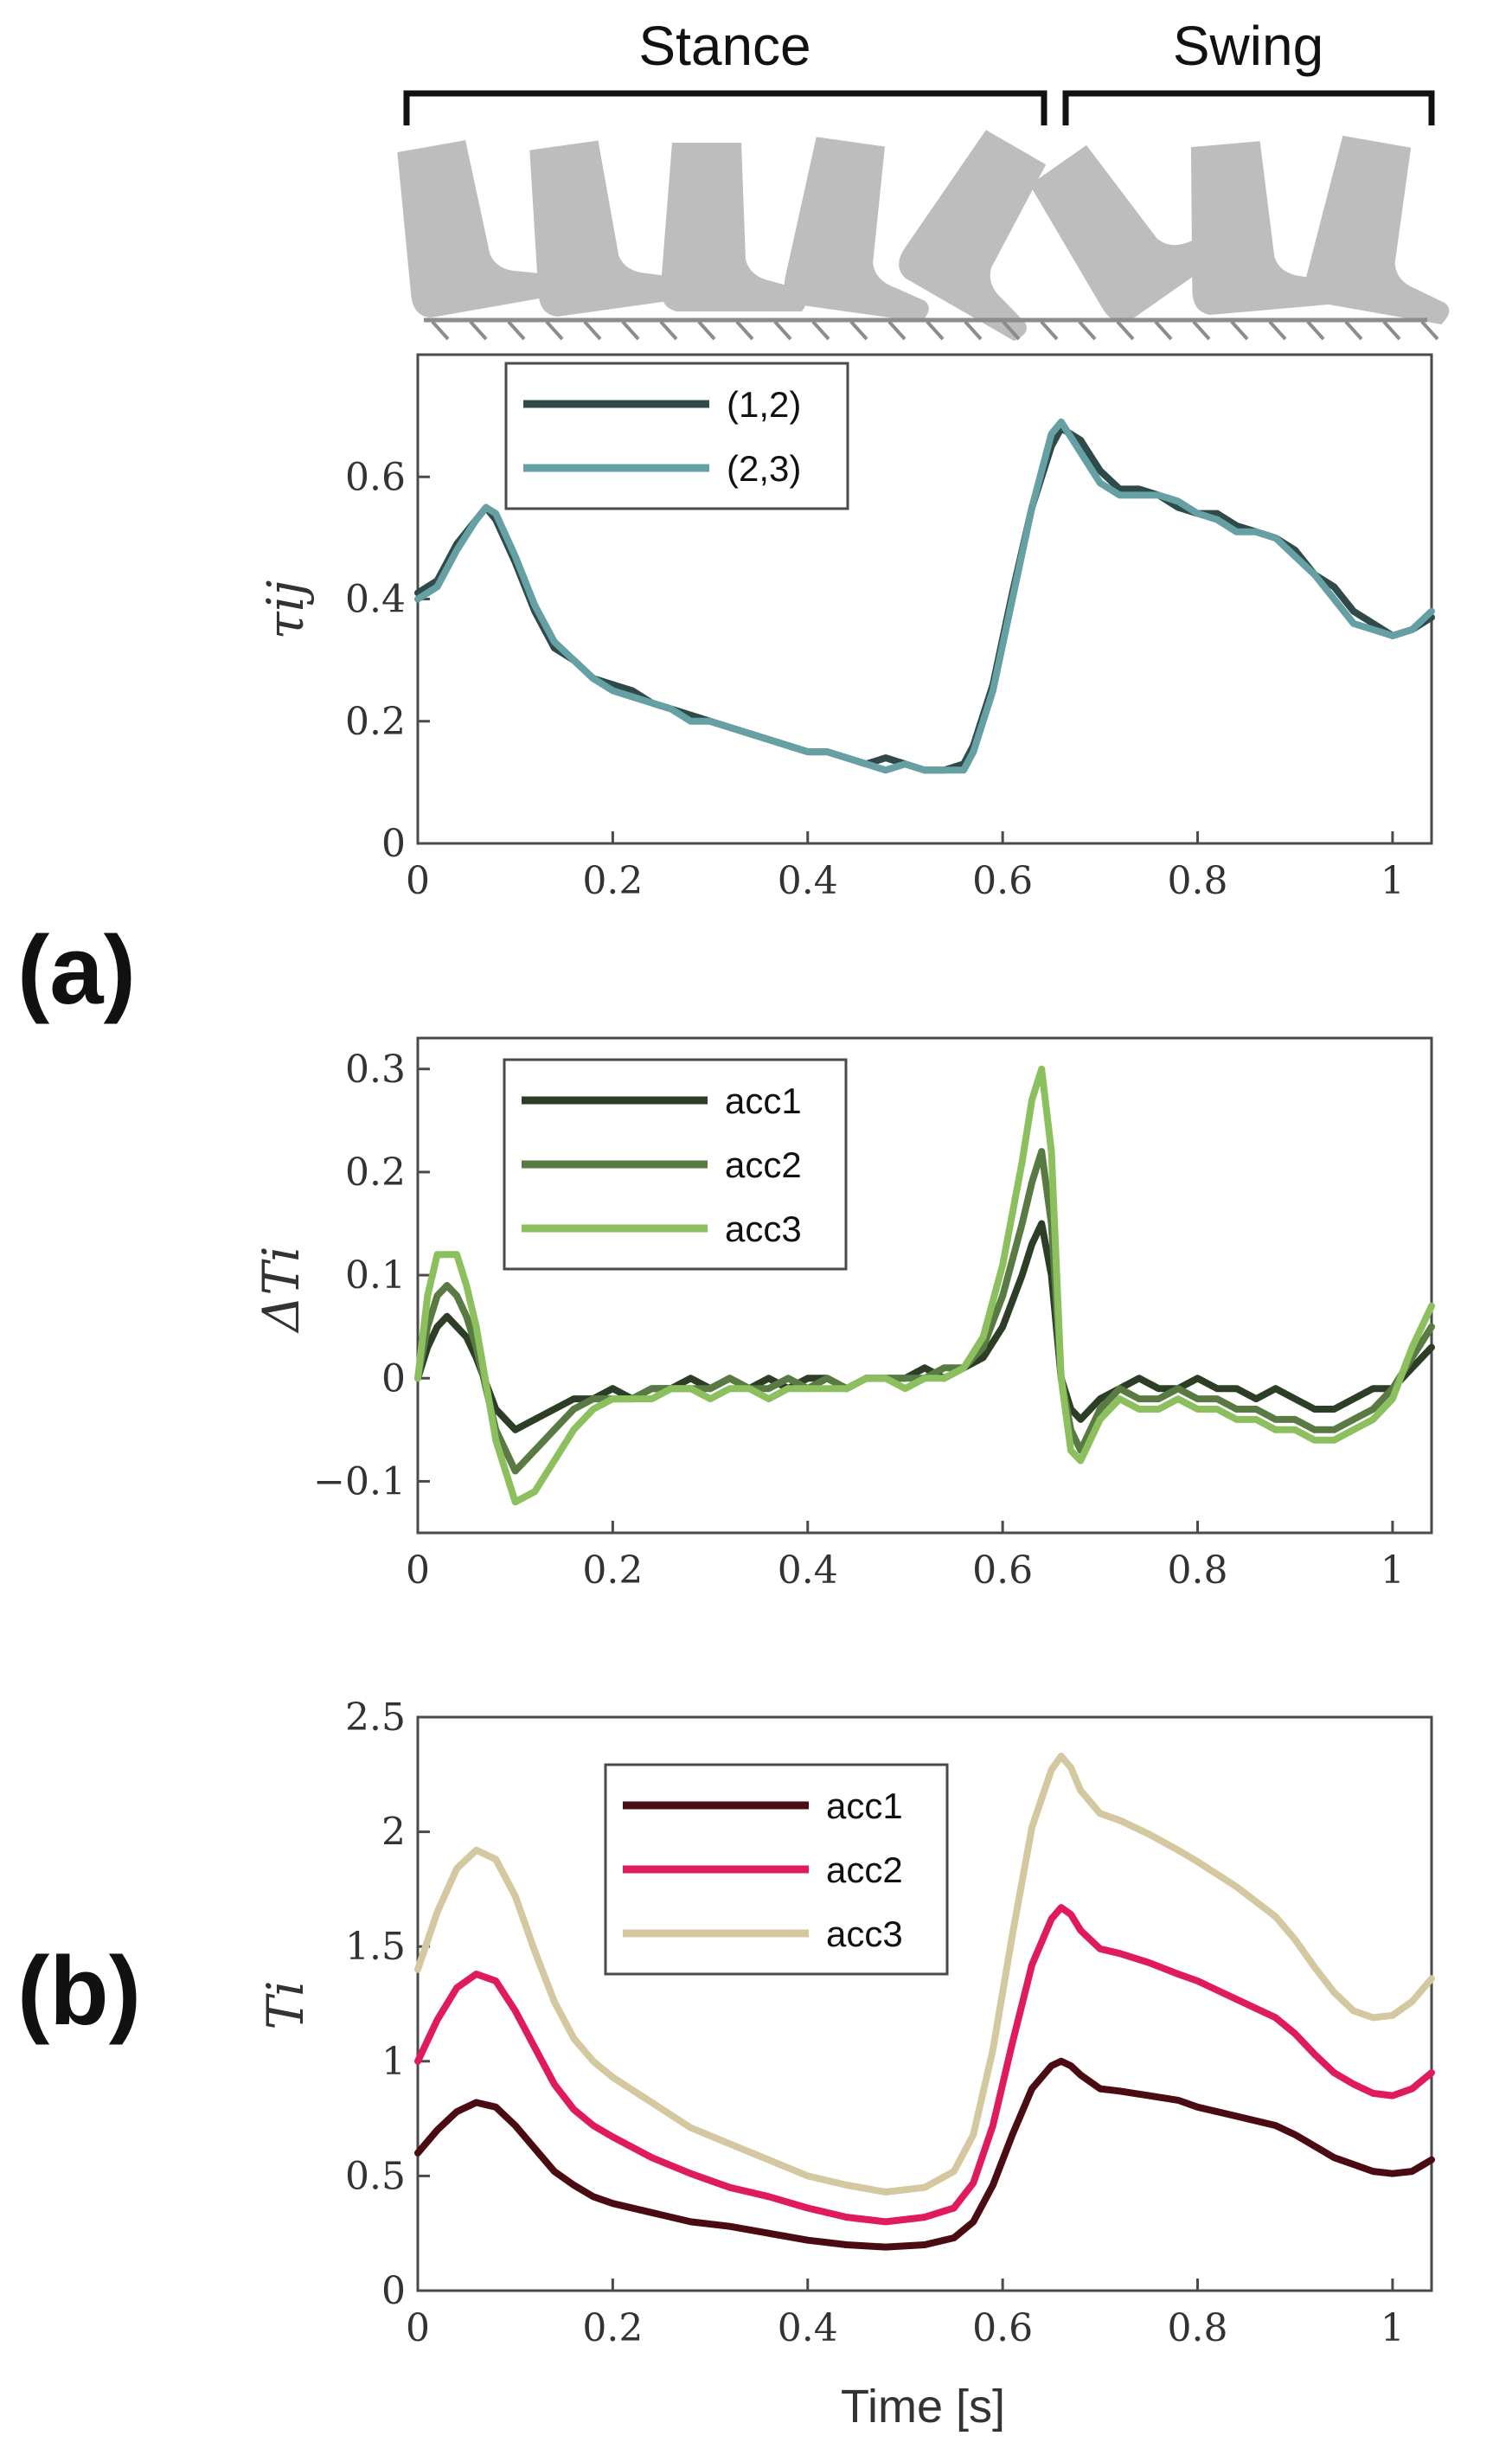 The width and height of the screenshot is (1512, 2455). Describe the element at coordinates (1002, 1570) in the screenshot. I see `deltaT-x-tick-label: 0.6` at that location.